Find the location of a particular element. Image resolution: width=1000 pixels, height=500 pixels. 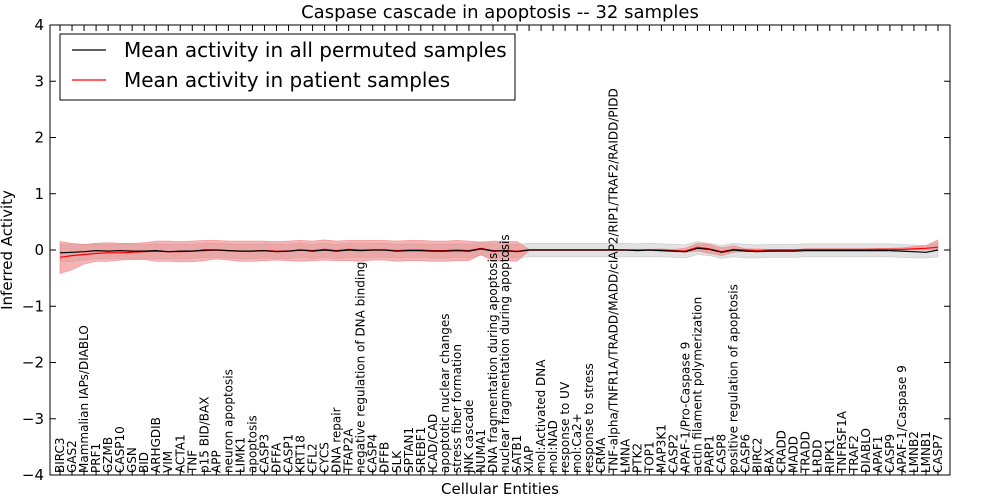

x-tick-label: nuclear fragmentation during apoptosis is located at coordinates (505, 353).